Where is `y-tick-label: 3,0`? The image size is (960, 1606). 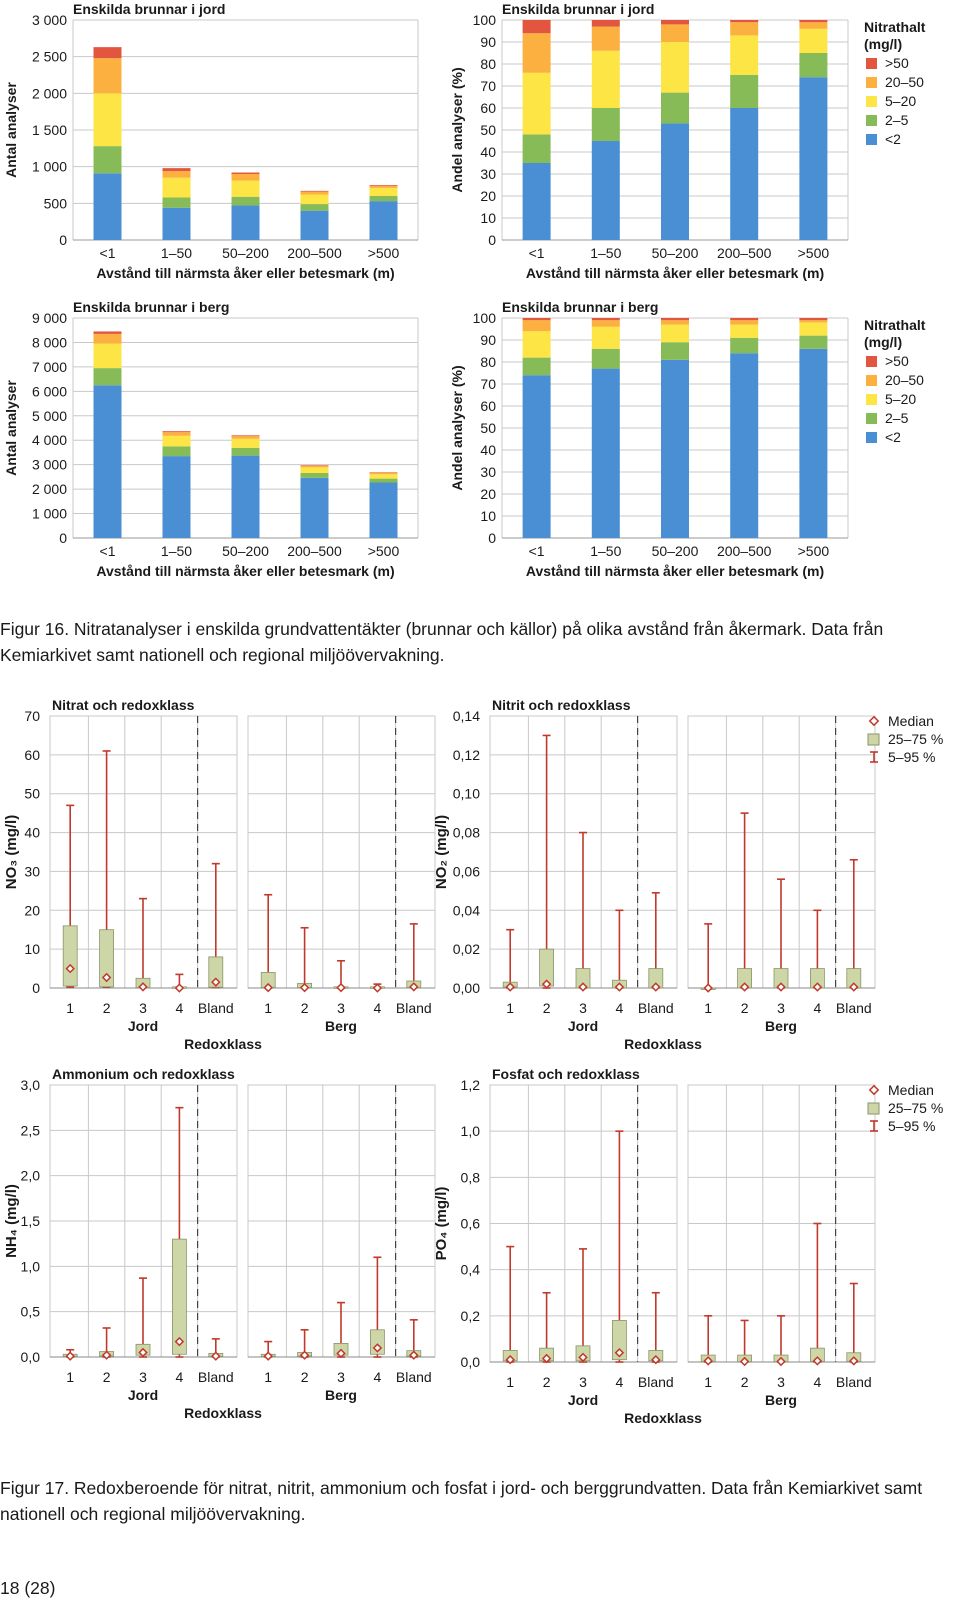 y-tick-label: 3,0 is located at coordinates (31, 1085).